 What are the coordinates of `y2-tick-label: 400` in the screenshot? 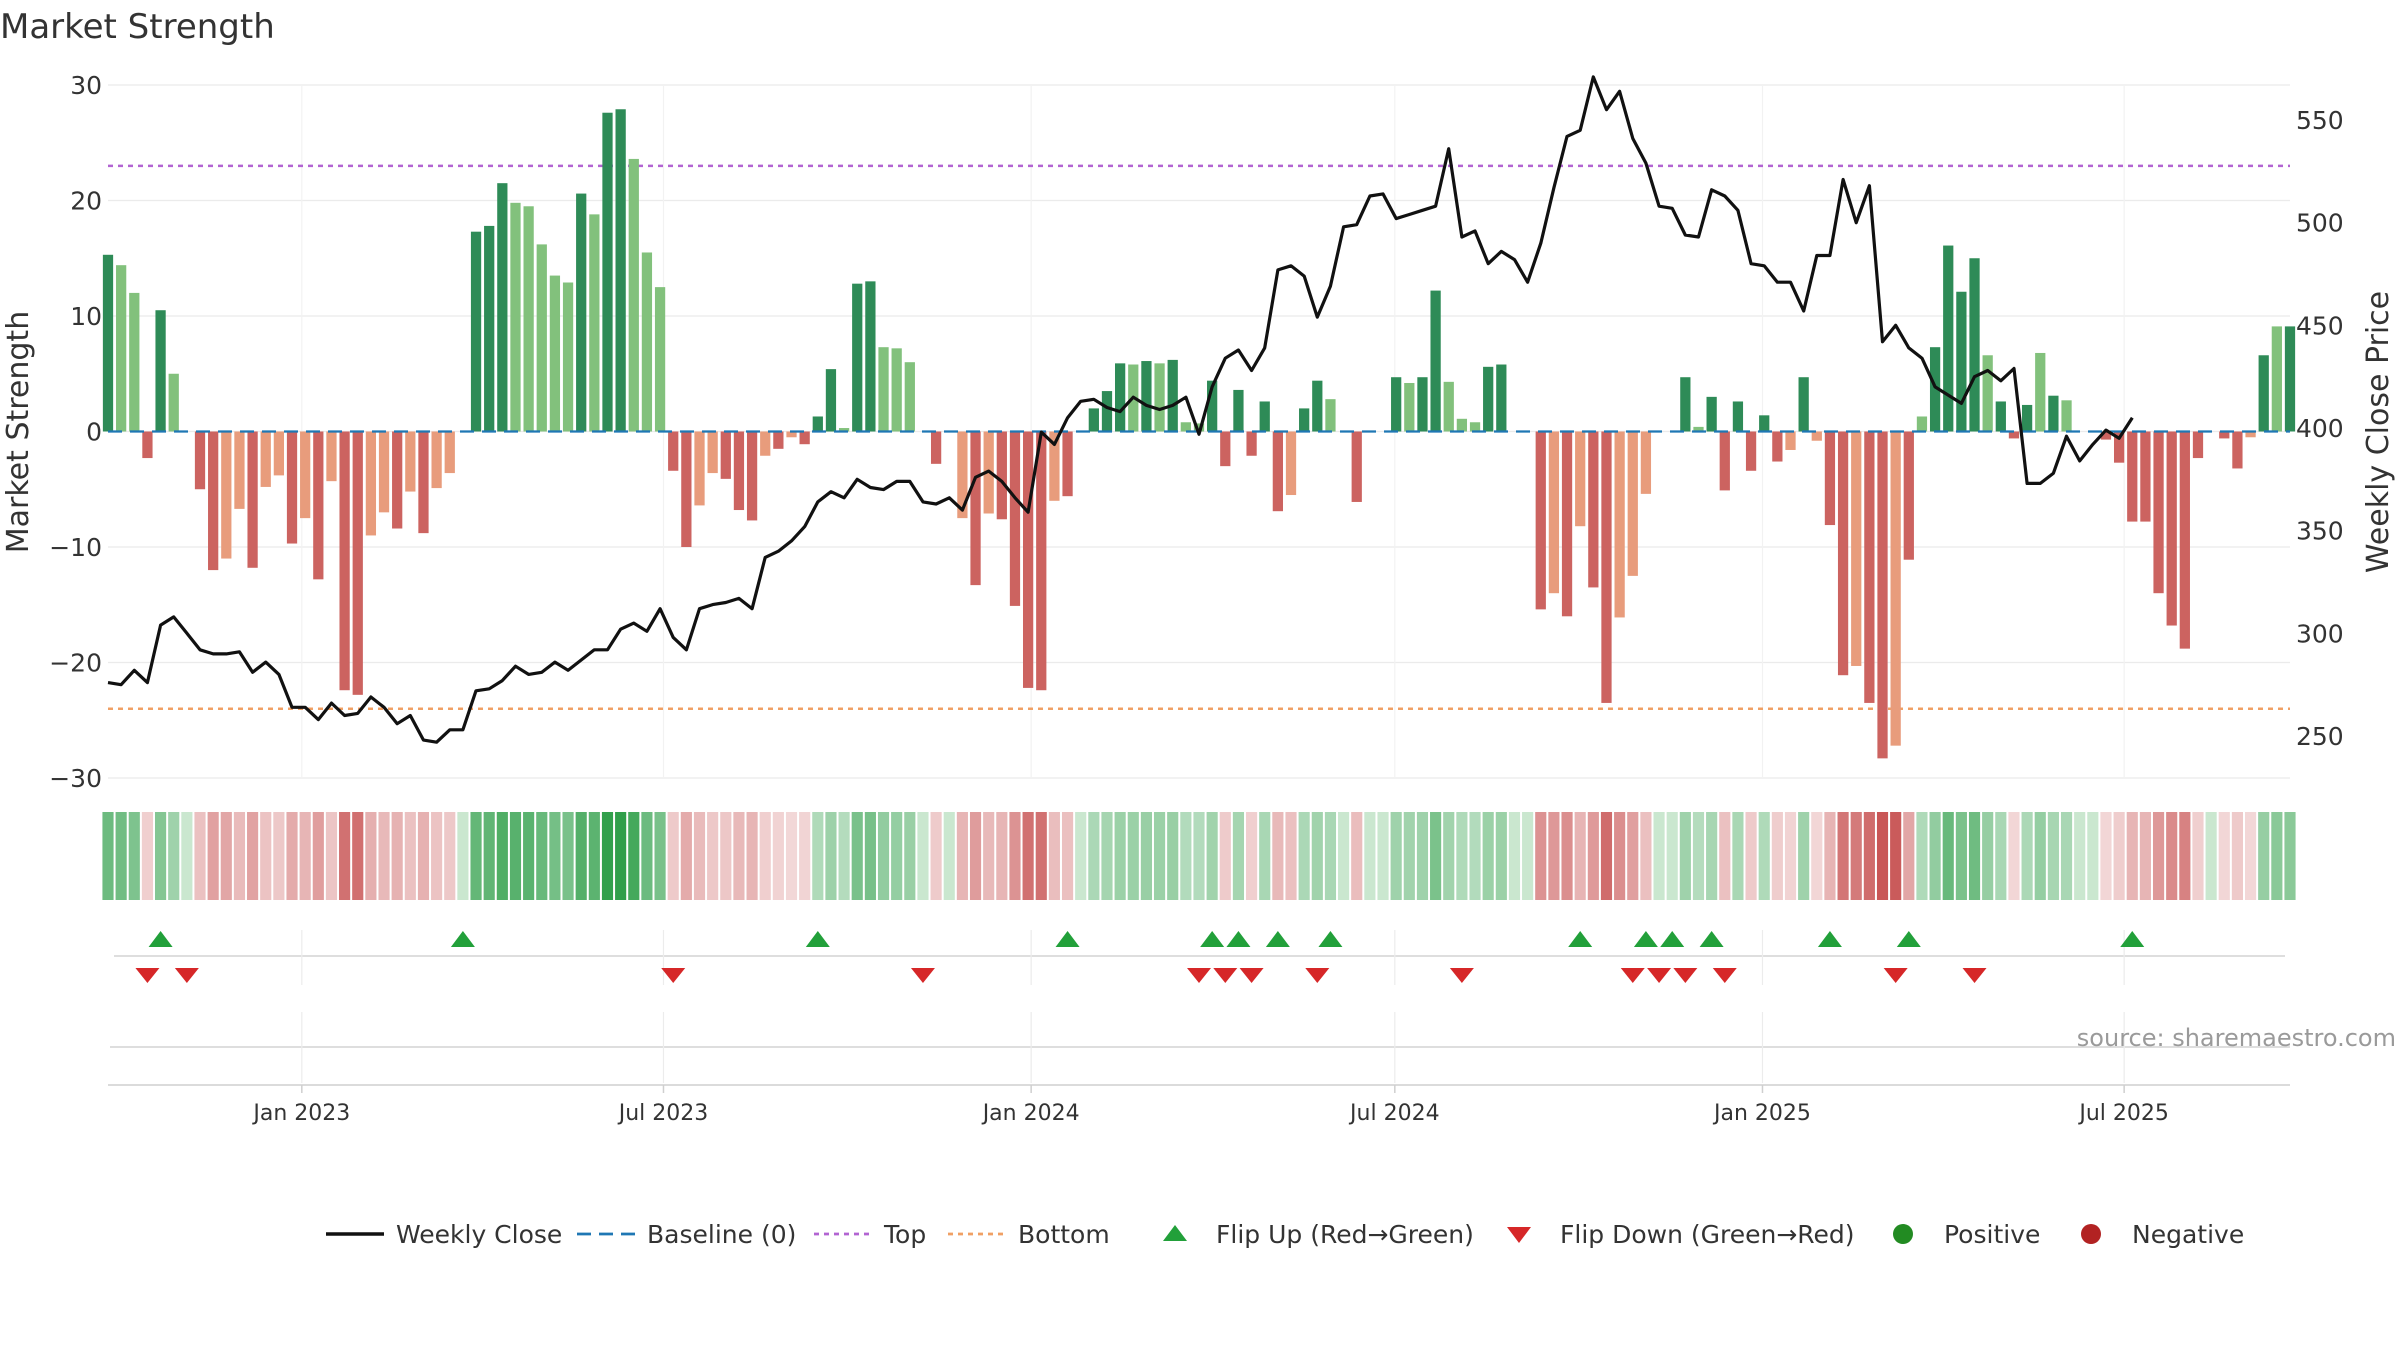 It's located at (2320, 428).